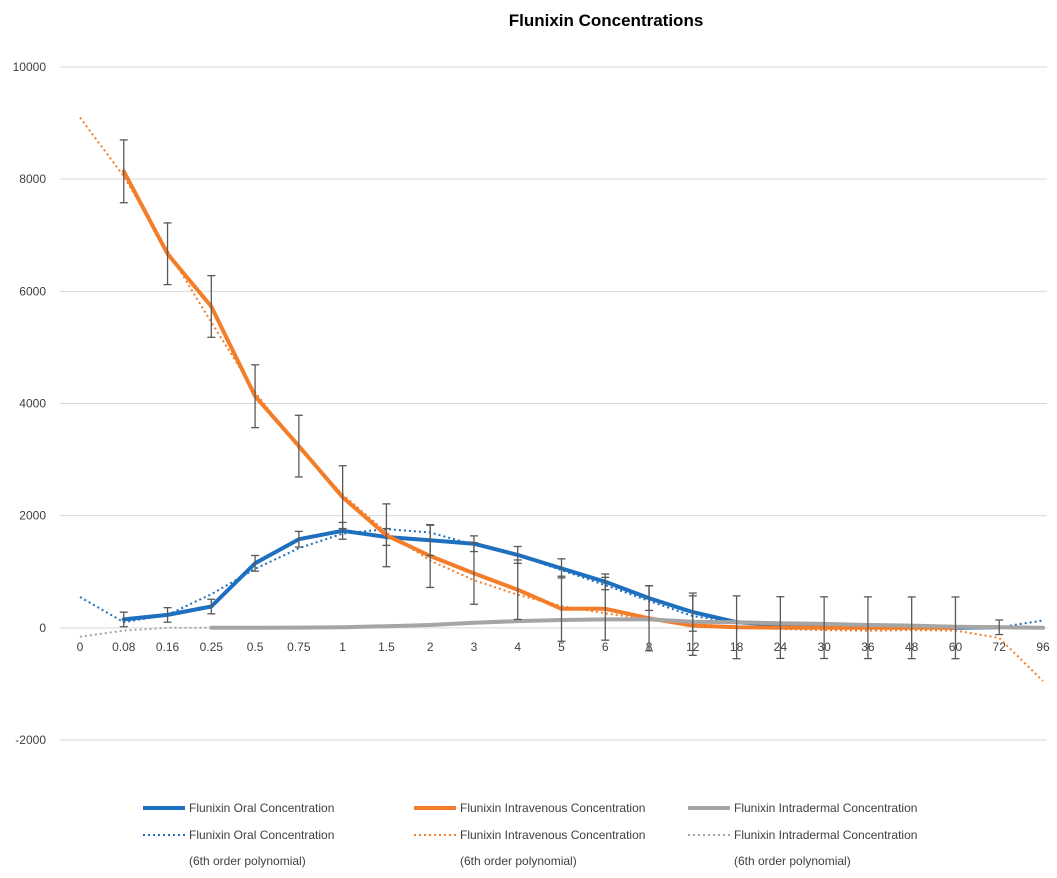  I want to click on x-tick-label: 1.5, so click(386, 647).